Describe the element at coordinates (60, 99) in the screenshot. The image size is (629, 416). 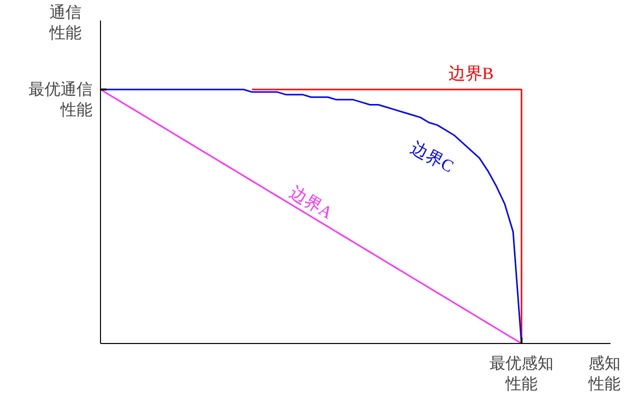
I see `text: 最优通信性能` at that location.